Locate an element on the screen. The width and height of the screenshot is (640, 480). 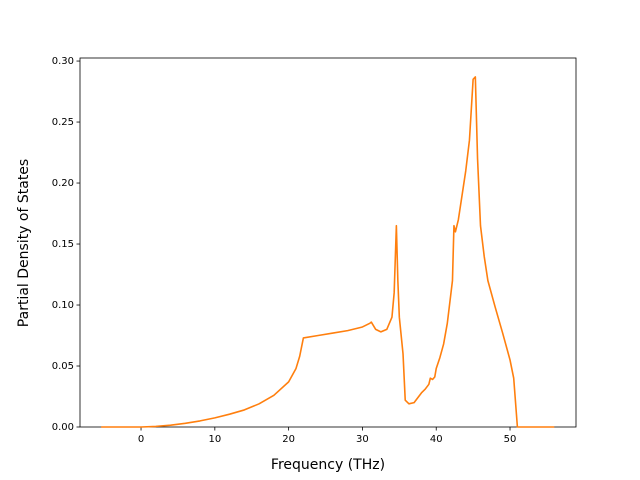
x-tick-label: 10 is located at coordinates (214, 439).